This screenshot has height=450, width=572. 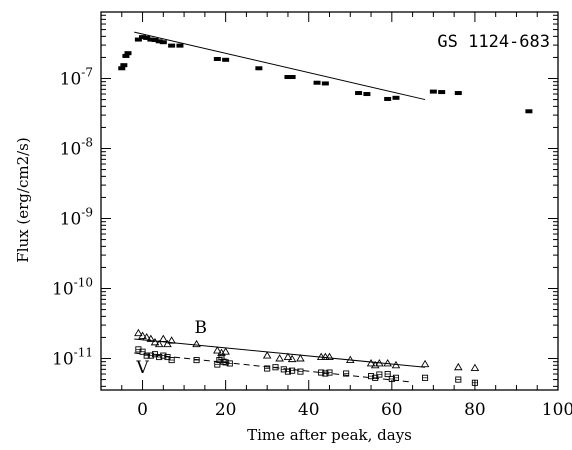 I want to click on x-tick-label: 80, so click(x=475, y=410).